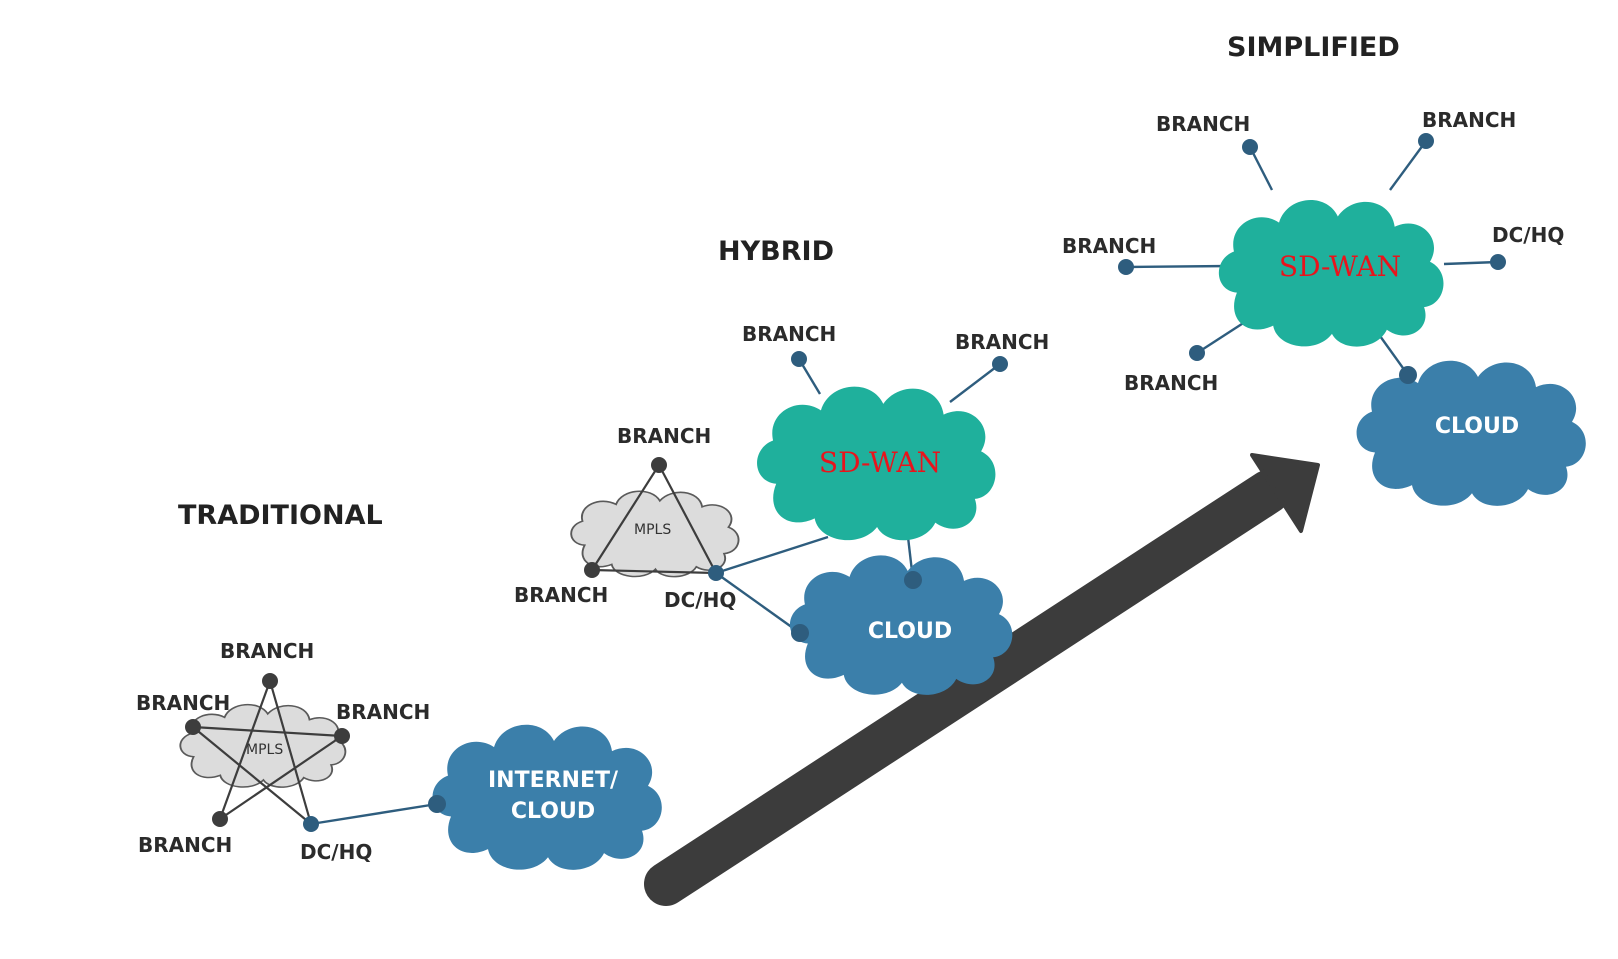  What do you see at coordinates (280, 515) in the screenshot?
I see `traditional-title: TRADITIONAL` at bounding box center [280, 515].